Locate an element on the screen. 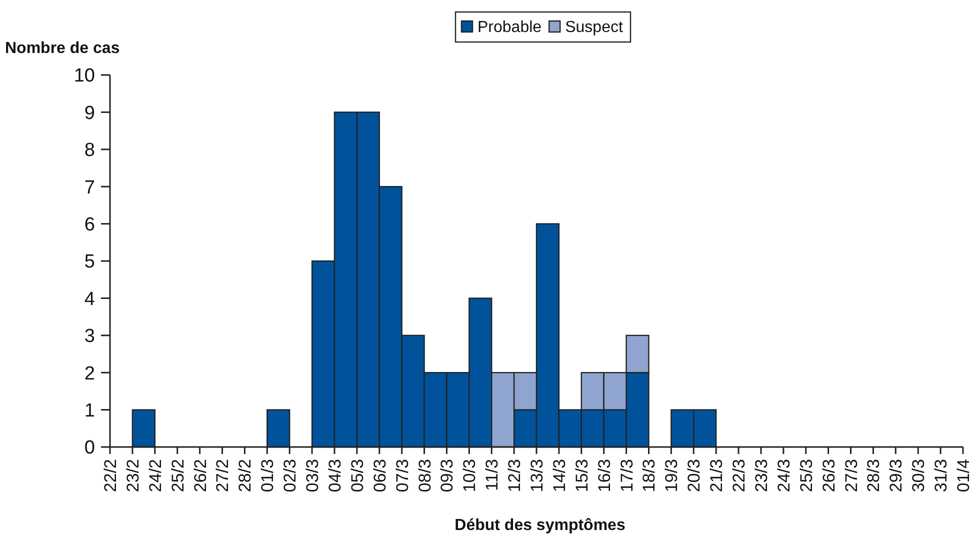  x-tick-label: 24/3 is located at coordinates (784, 475).